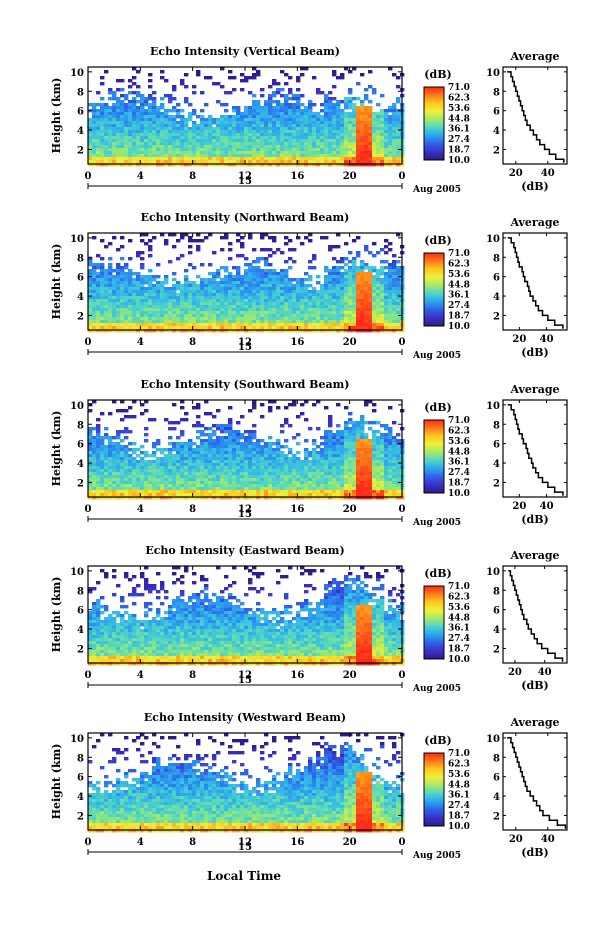  Describe the element at coordinates (459, 463) in the screenshot. I see `colorbar-tick-label: 36.1` at that location.